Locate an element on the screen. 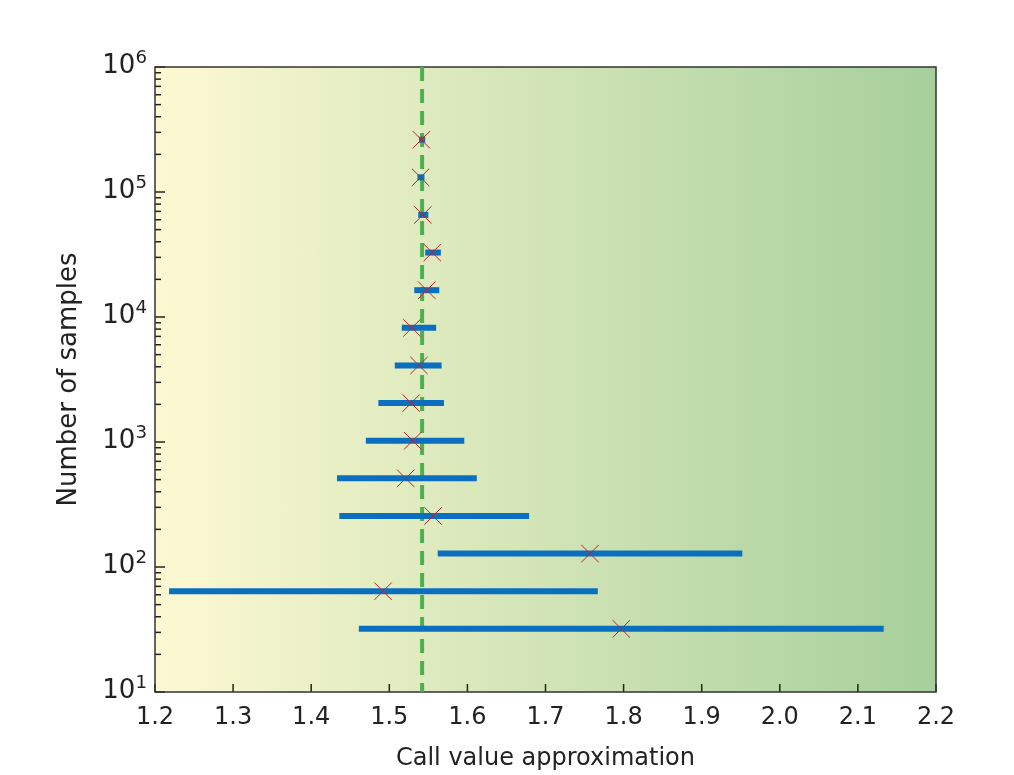 This screenshot has height=775, width=1014. y-tick-label: 10$^{6}$ is located at coordinates (124, 62).